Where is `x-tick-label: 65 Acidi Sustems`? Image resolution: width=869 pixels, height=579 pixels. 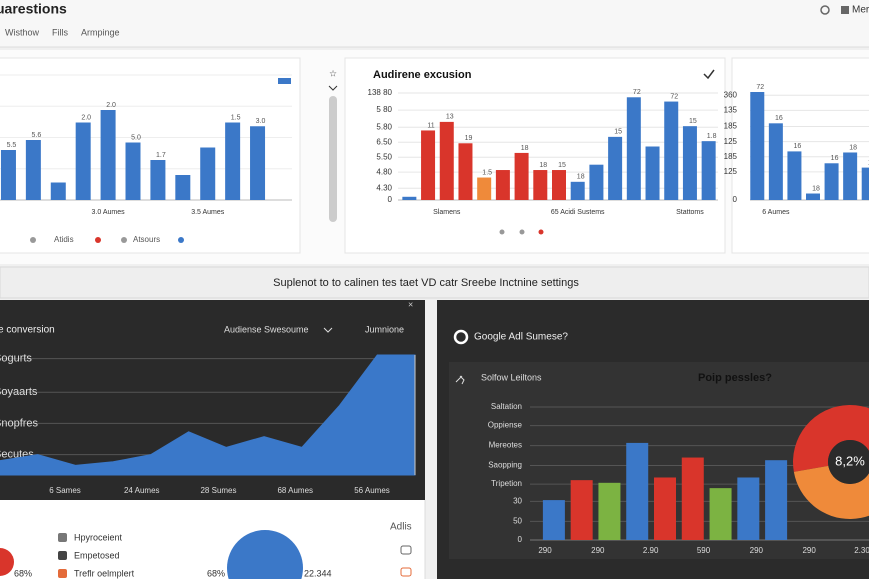 x-tick-label: 65 Acidi Sustems is located at coordinates (578, 212).